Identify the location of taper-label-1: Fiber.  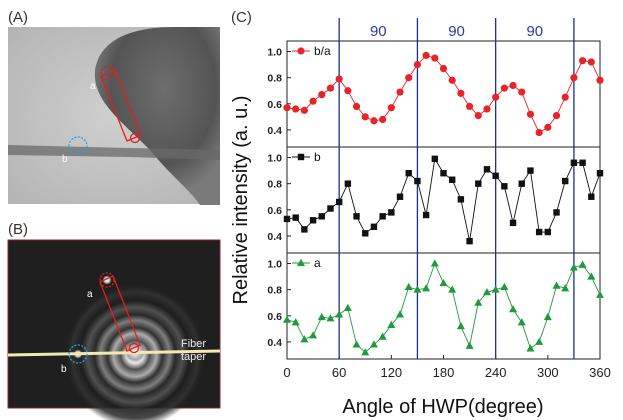
(193, 344).